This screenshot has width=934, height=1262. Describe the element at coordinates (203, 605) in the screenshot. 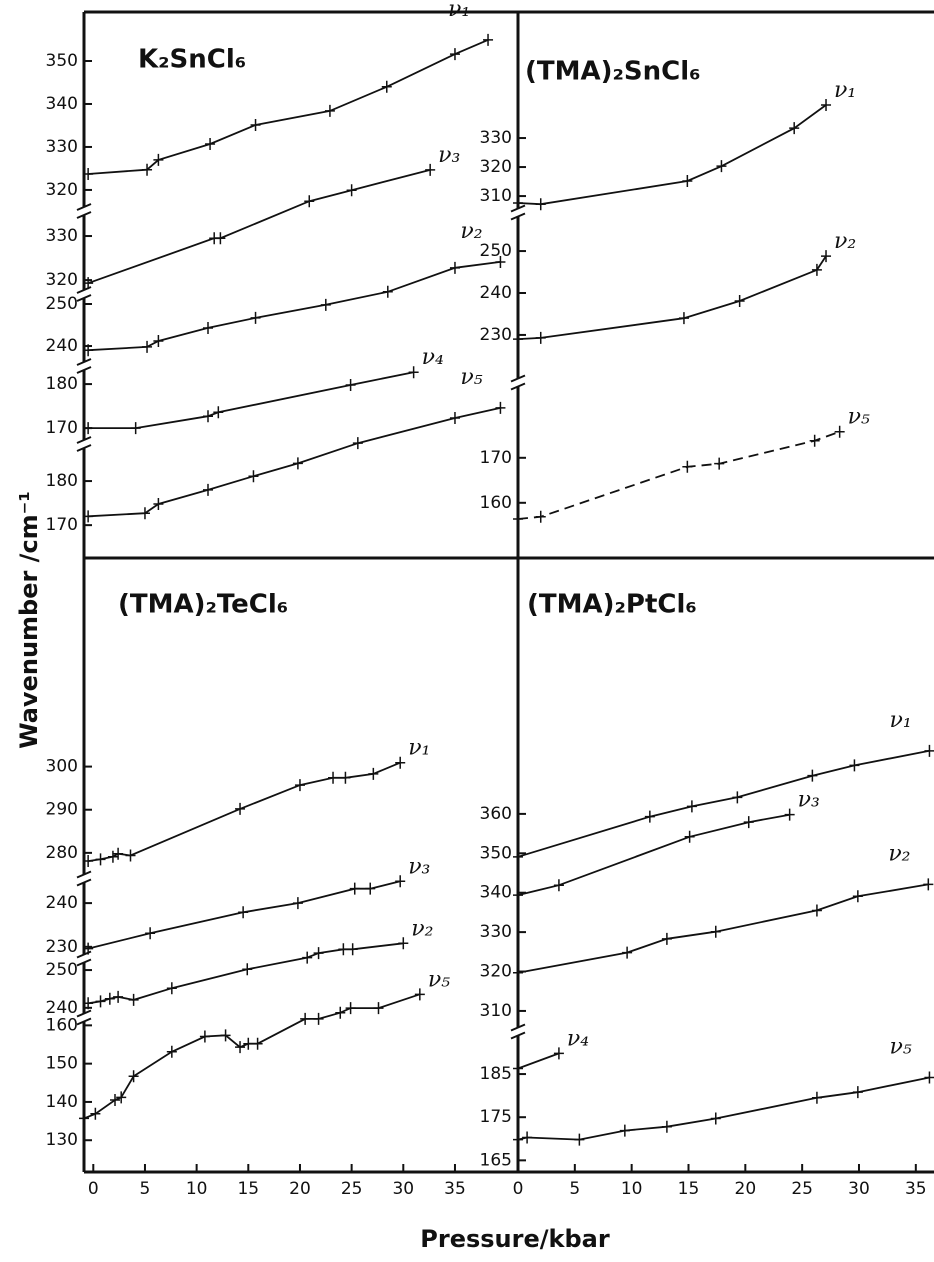

I see `panel-title: (TMA)₂TeCl₆` at that location.